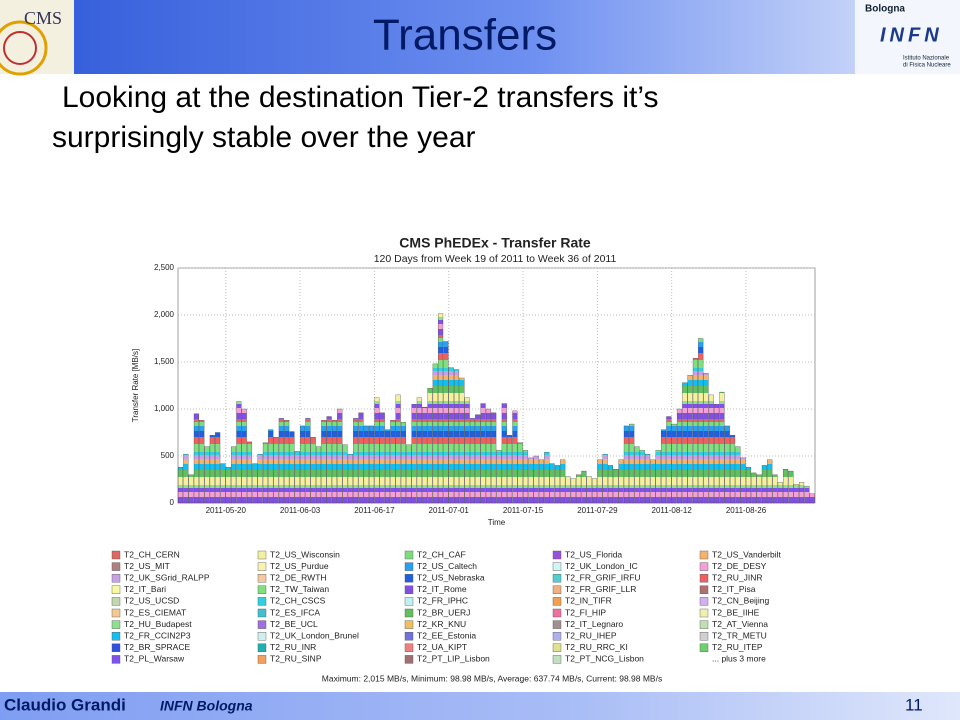 The height and width of the screenshot is (720, 960). What do you see at coordinates (43, 18) in the screenshot?
I see `logo-text: CMS` at bounding box center [43, 18].